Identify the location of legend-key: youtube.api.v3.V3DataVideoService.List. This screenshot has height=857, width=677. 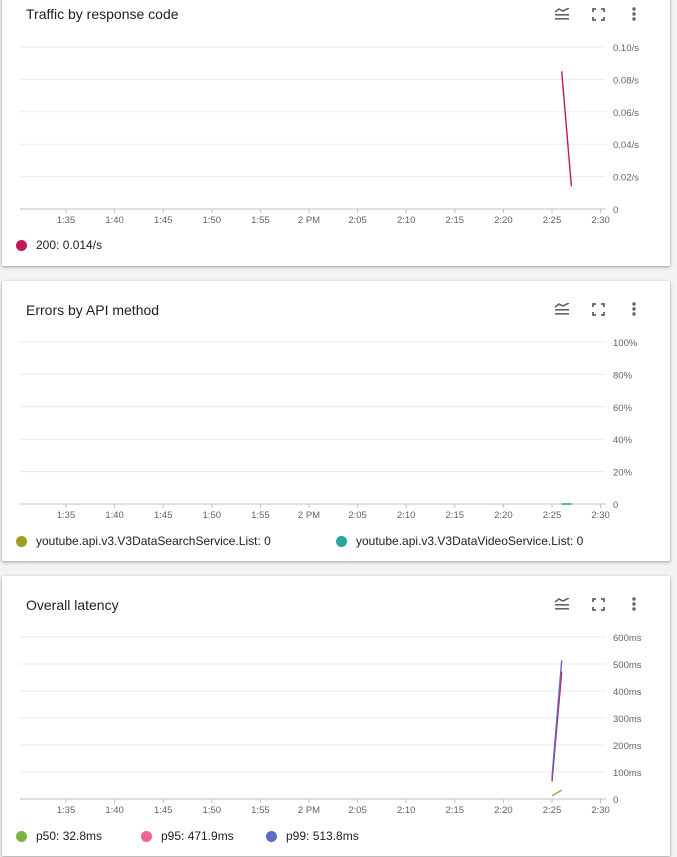
(463, 541).